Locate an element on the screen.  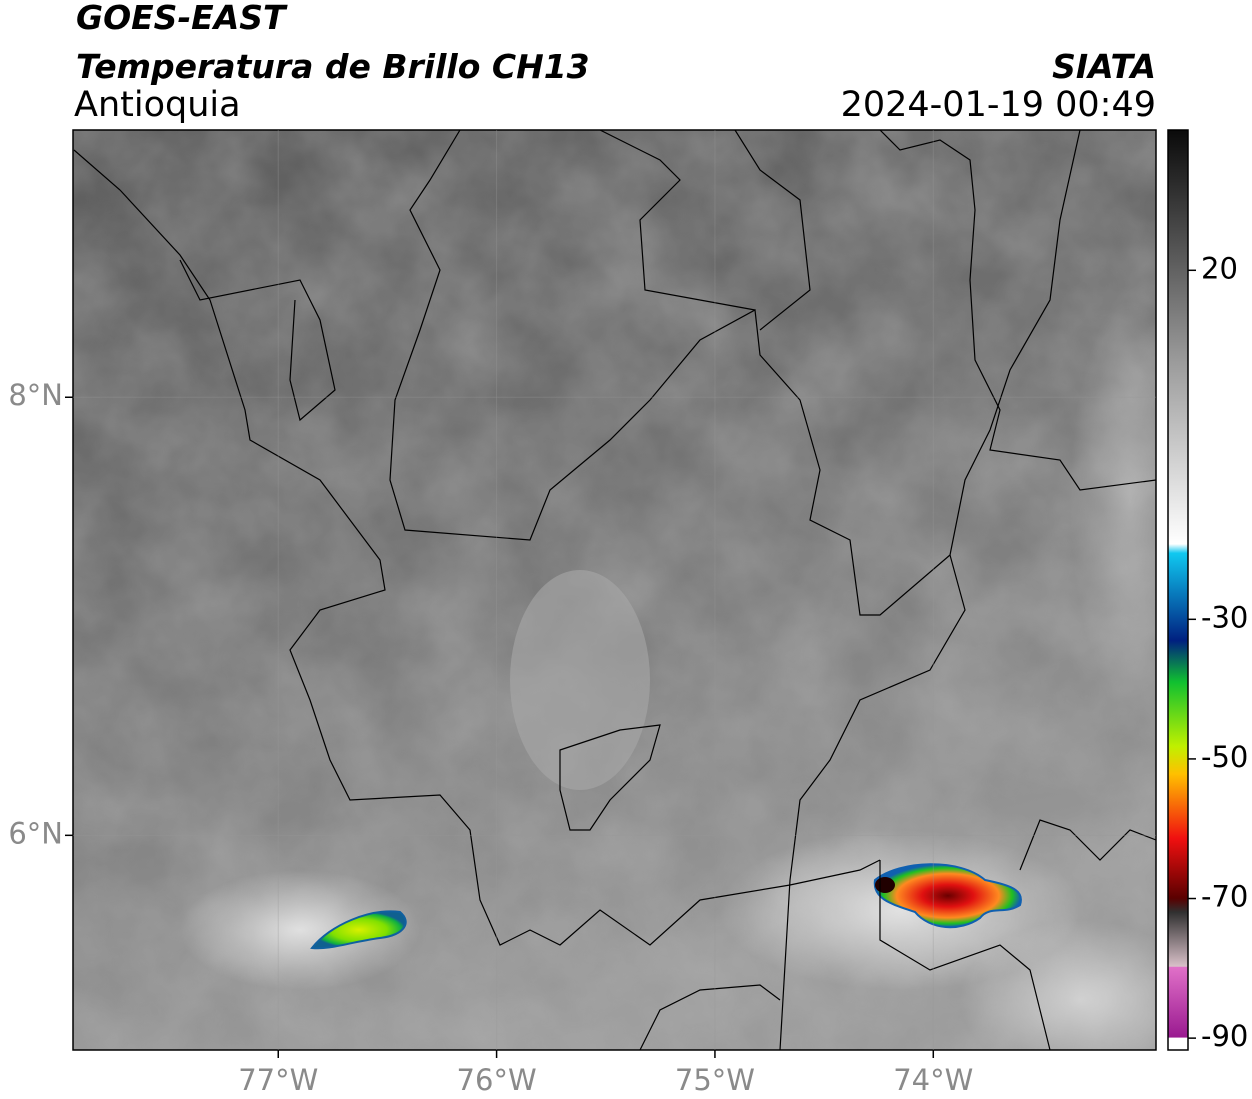
colorbar is located at coordinates (1178, 590).